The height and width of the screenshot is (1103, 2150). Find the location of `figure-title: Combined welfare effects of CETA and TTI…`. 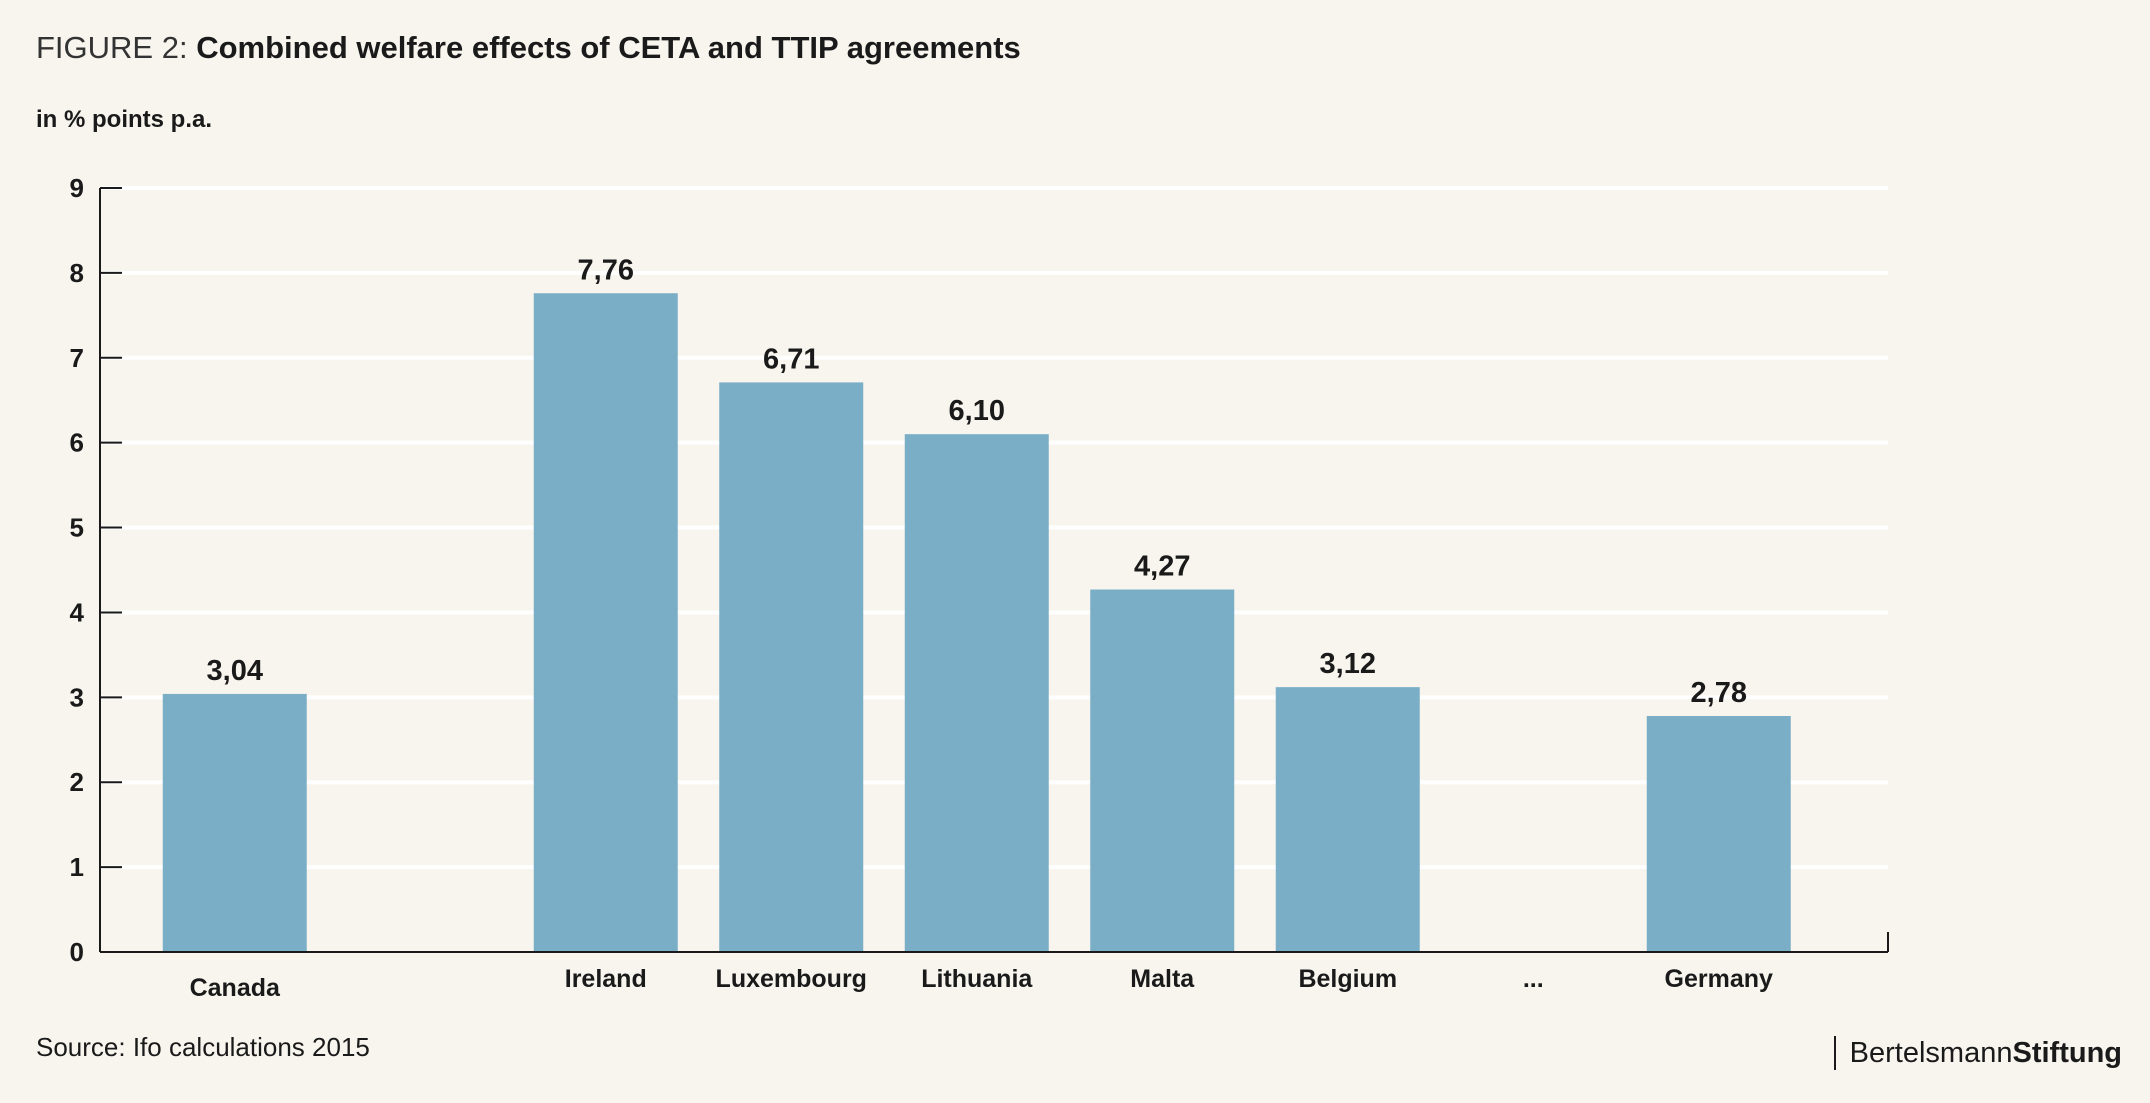

figure-title: Combined welfare effects of CETA and TTI… is located at coordinates (608, 47).